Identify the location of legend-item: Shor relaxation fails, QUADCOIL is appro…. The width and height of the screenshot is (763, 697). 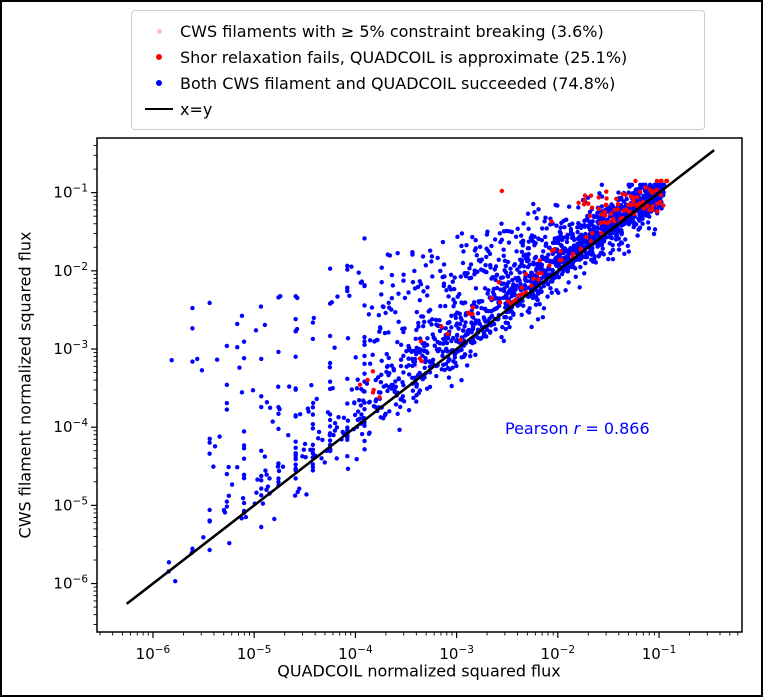
(418, 57).